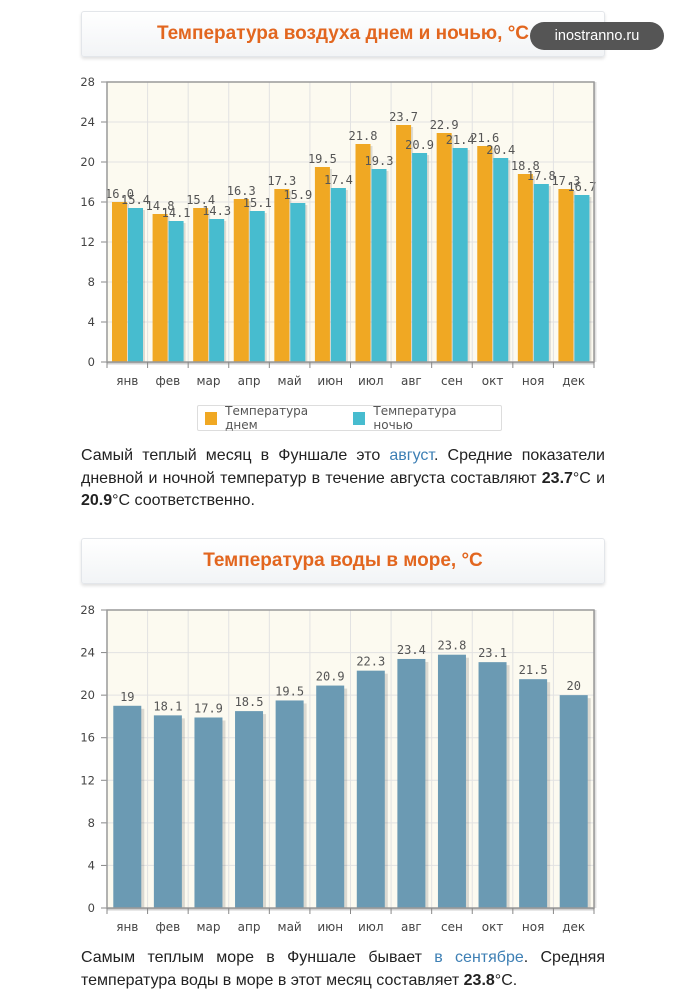 Image resolution: width=690 pixels, height=1005 pixels. What do you see at coordinates (167, 706) in the screenshot?
I see `data-label: 18.1` at bounding box center [167, 706].